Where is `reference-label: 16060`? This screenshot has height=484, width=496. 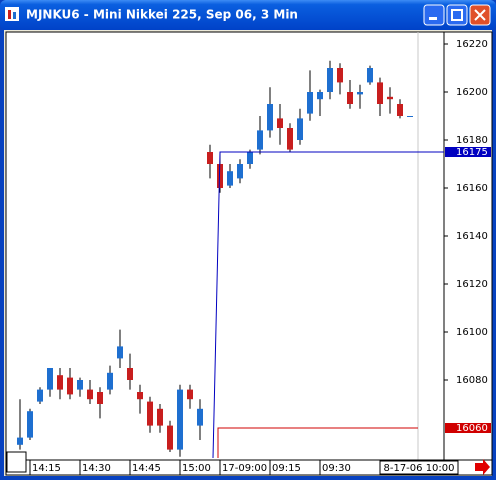
reference-label: 16060 is located at coordinates (472, 428).